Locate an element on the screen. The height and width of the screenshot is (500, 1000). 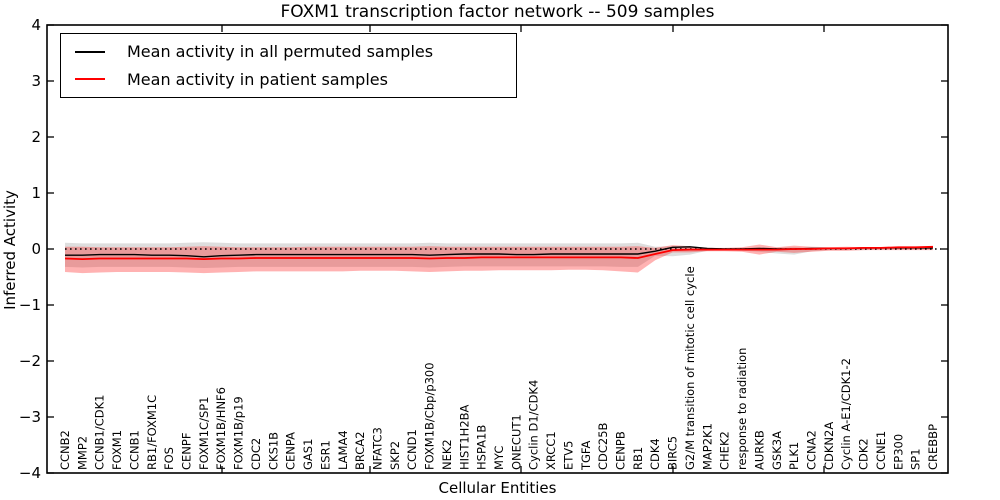
category-tick-label: CENPB is located at coordinates (621, 450).